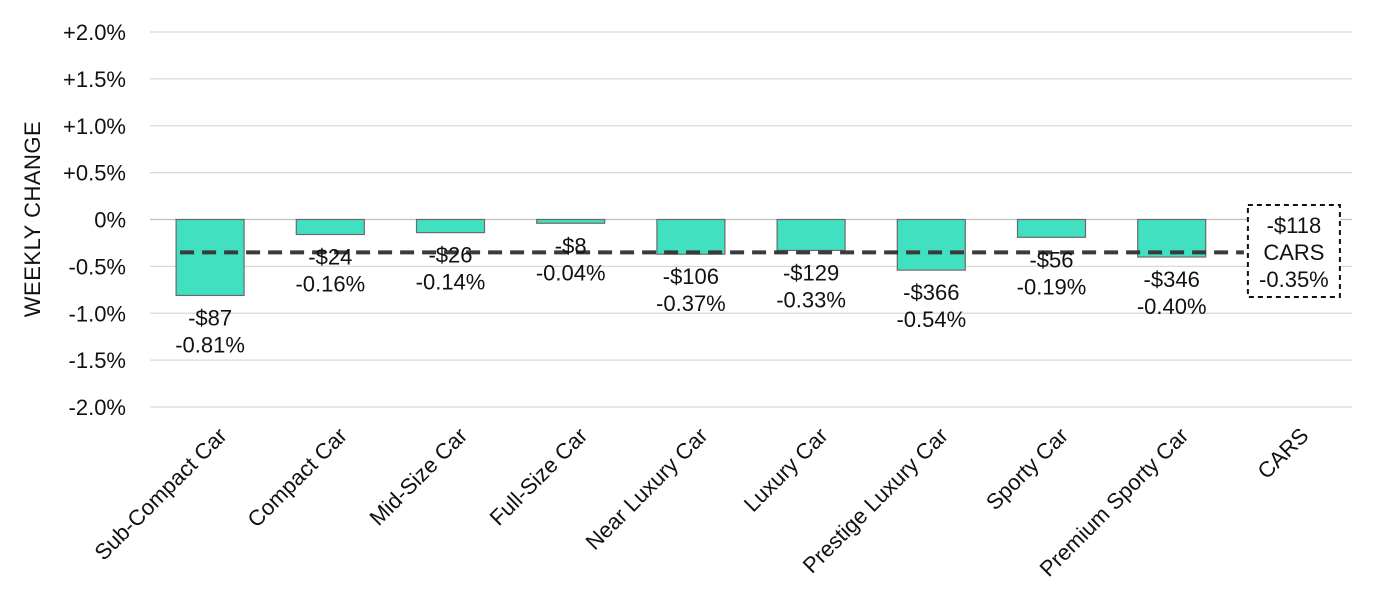  I want to click on bar-percent-label: -0.14%, so click(451, 282).